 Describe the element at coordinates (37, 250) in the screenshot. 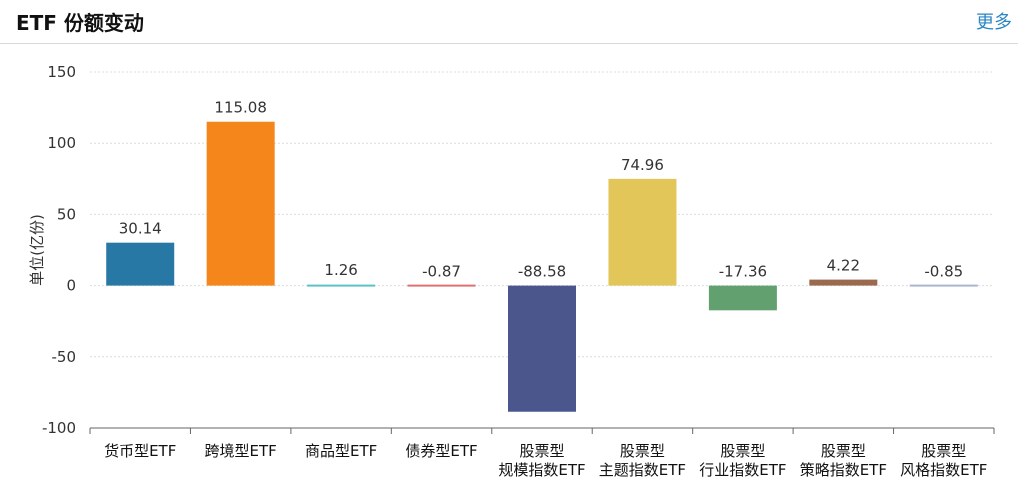

I see `y-axis-title: 单位(亿份)` at that location.